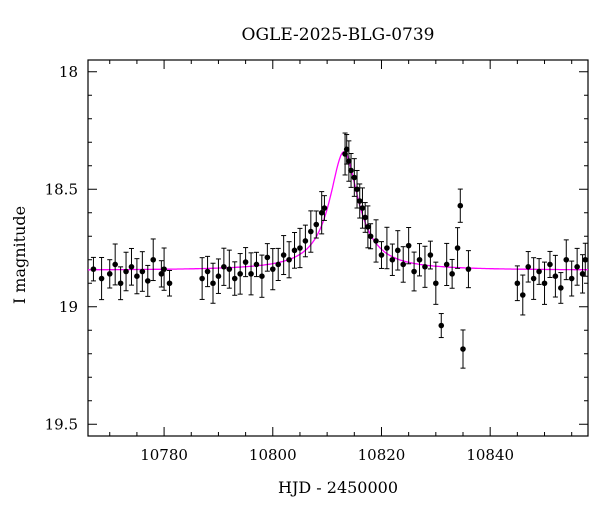 This screenshot has width=600, height=512. What do you see at coordinates (338, 35) in the screenshot?
I see `chart-title: OGLE-2025-BLG-0739` at bounding box center [338, 35].